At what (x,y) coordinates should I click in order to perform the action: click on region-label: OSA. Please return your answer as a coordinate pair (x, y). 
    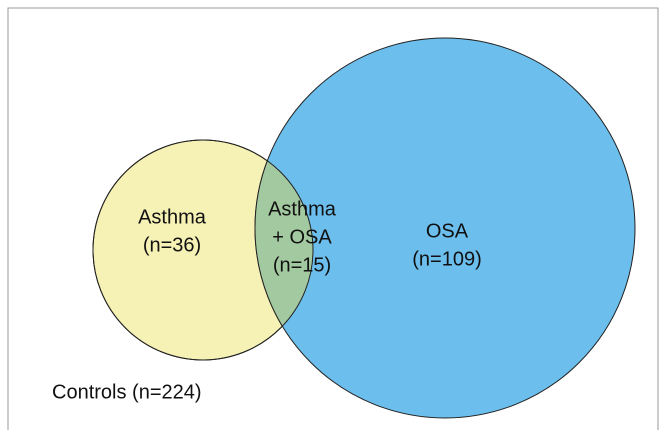
    Looking at the image, I should click on (447, 231).